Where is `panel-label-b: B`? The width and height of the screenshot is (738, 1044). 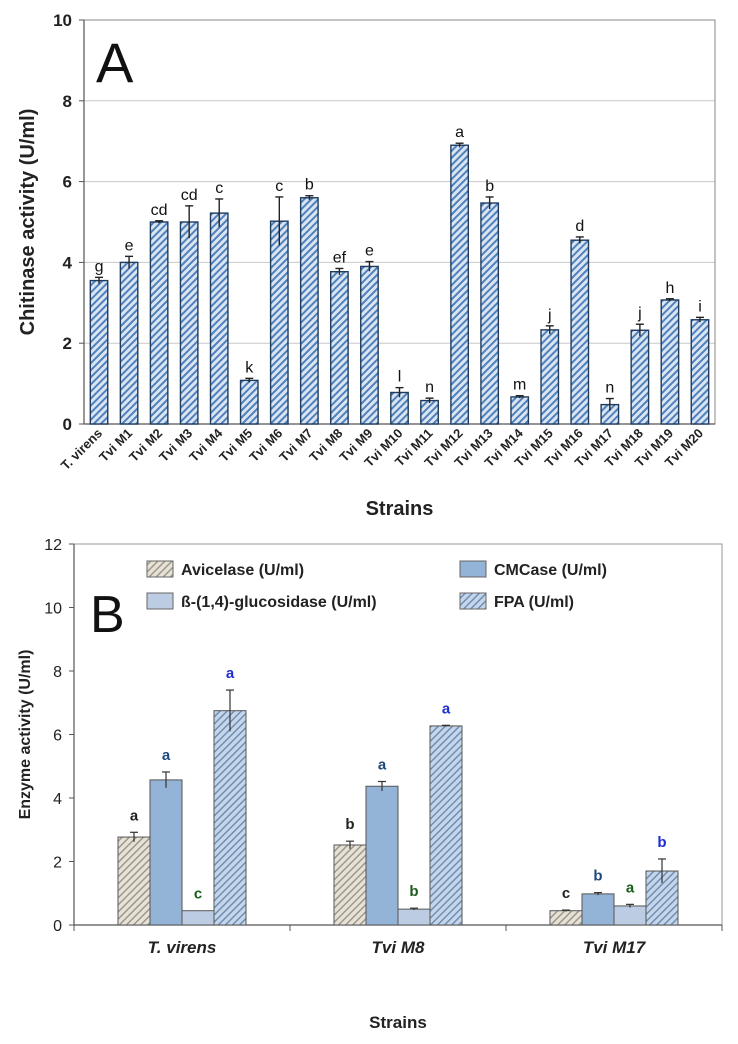 panel-label-b: B is located at coordinates (107, 615).